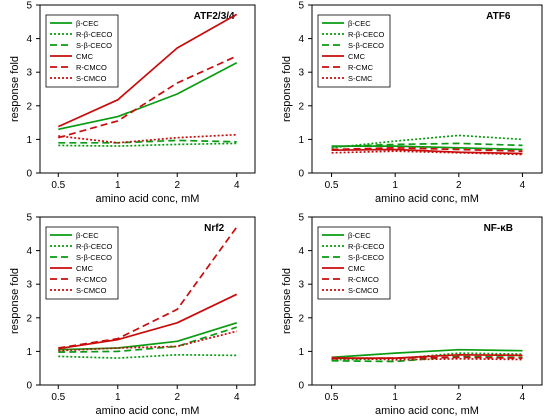 This screenshot has width=550, height=418. Describe the element at coordinates (498, 228) in the screenshot. I see `panel-title: NF-κB` at that location.